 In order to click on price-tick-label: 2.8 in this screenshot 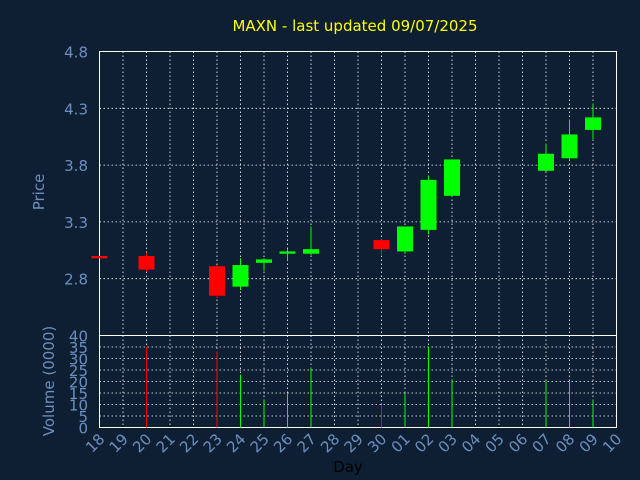, I will do `click(76, 280)`.